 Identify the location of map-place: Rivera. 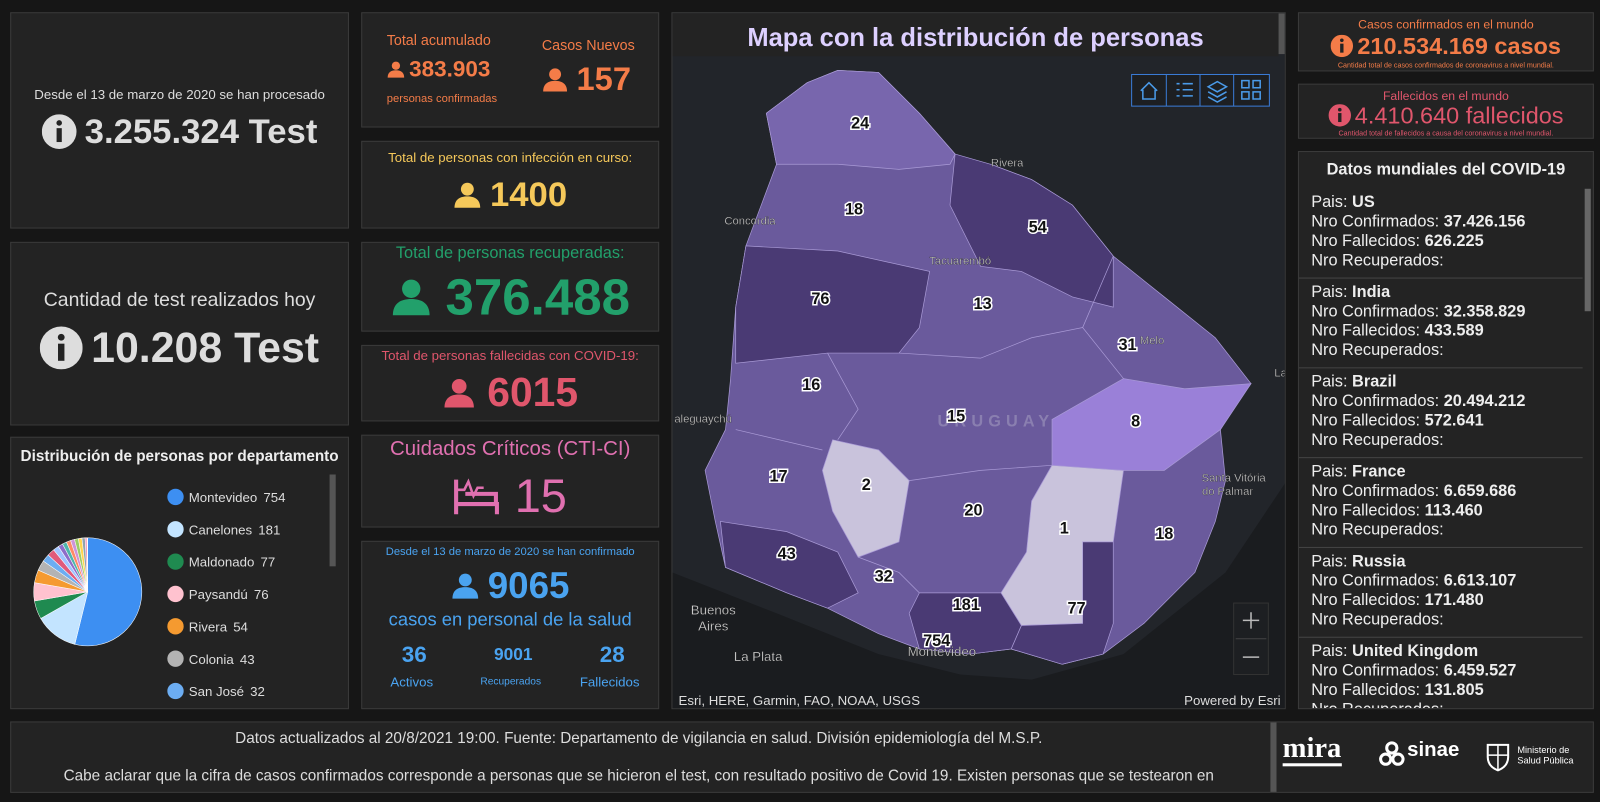
(1007, 163).